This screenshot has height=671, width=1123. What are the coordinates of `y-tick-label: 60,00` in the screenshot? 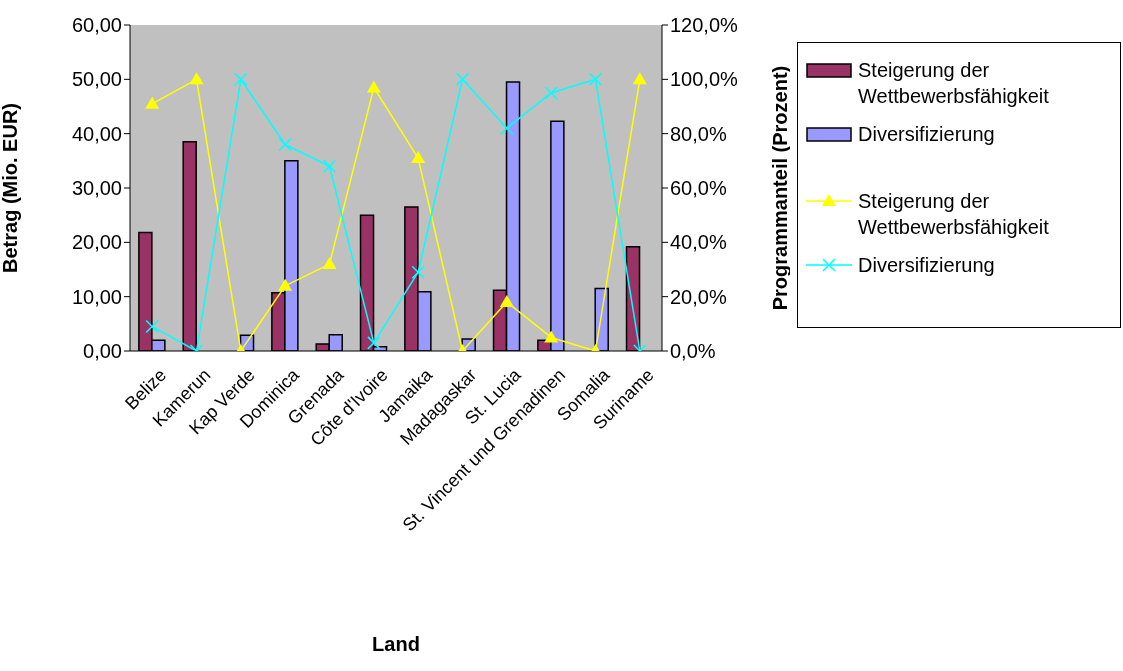 It's located at (96, 25).